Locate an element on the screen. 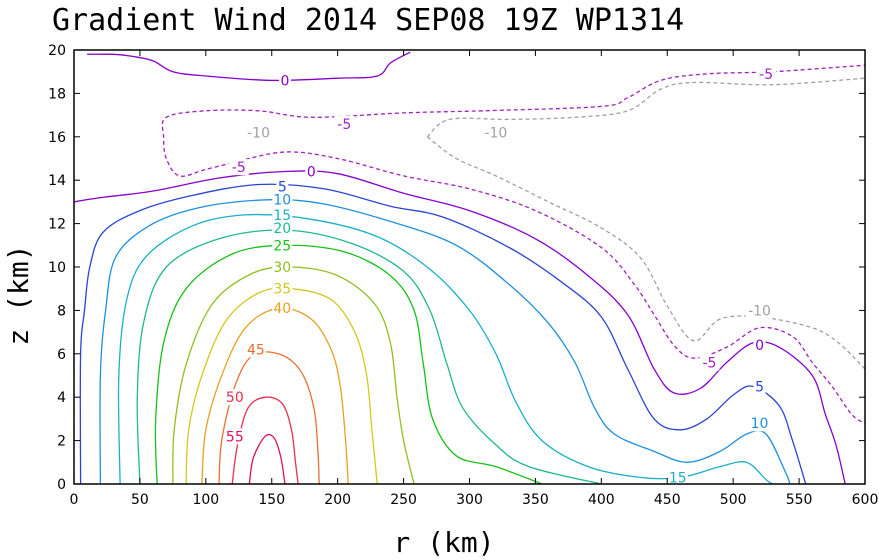 This screenshot has height=560, width=879. contour-label-0-0: 0 is located at coordinates (284, 81).